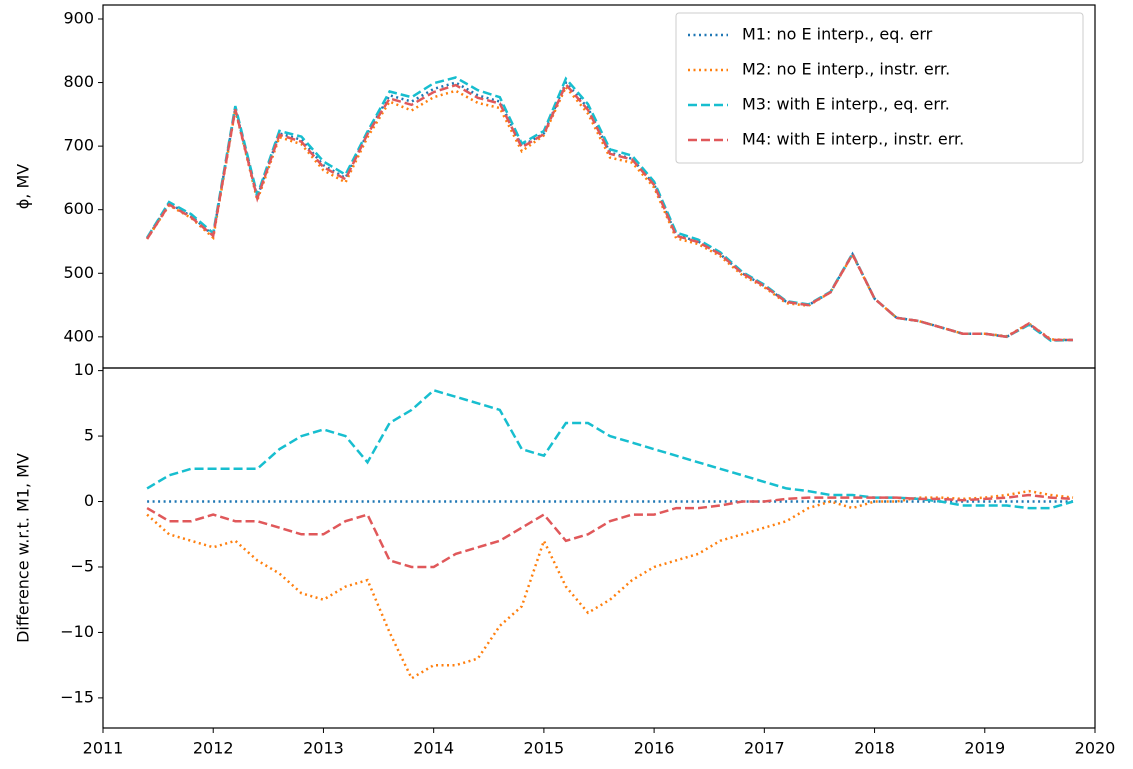  I want to click on x-tick-label: 2015, so click(544, 748).